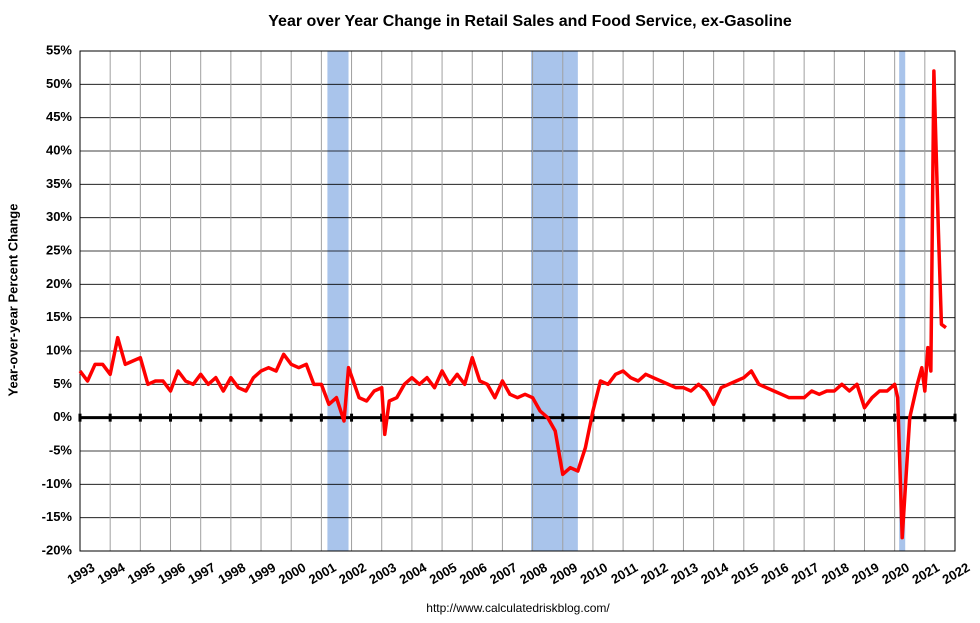 The width and height of the screenshot is (980, 623). What do you see at coordinates (171, 573) in the screenshot?
I see `x-tick-label: 1996` at bounding box center [171, 573].